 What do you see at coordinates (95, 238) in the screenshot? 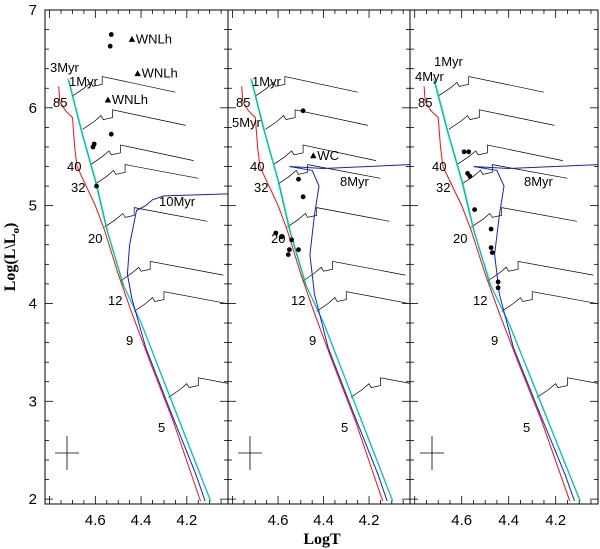
I see `mass-label: 20` at bounding box center [95, 238].